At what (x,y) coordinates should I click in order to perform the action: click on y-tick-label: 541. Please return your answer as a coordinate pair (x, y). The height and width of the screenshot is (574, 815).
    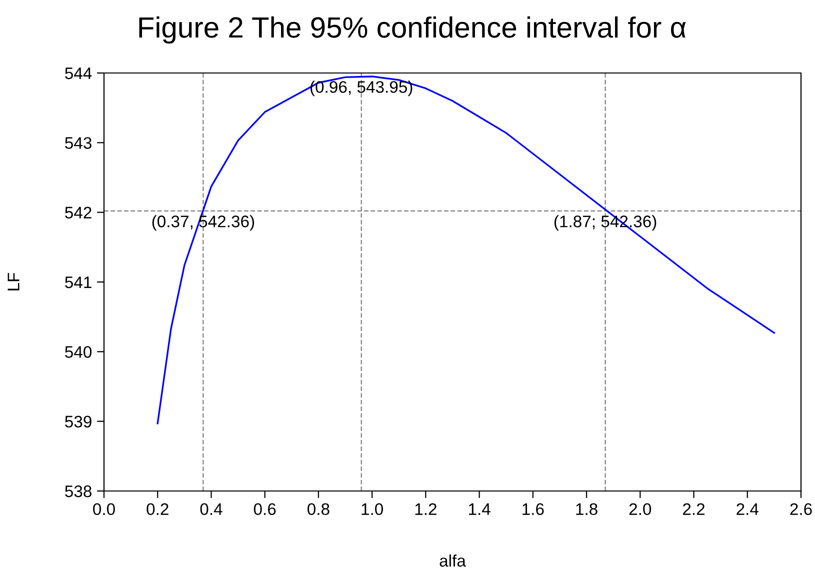
    Looking at the image, I should click on (78, 282).